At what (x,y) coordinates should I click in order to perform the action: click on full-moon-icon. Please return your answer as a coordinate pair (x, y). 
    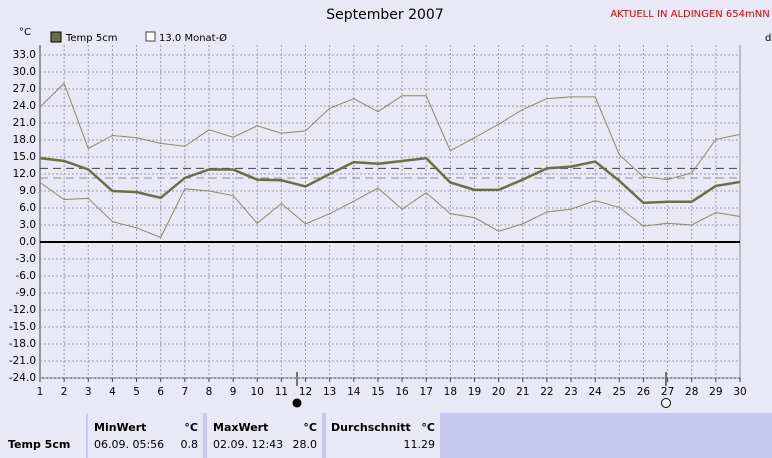
    Looking at the image, I should click on (297, 403).